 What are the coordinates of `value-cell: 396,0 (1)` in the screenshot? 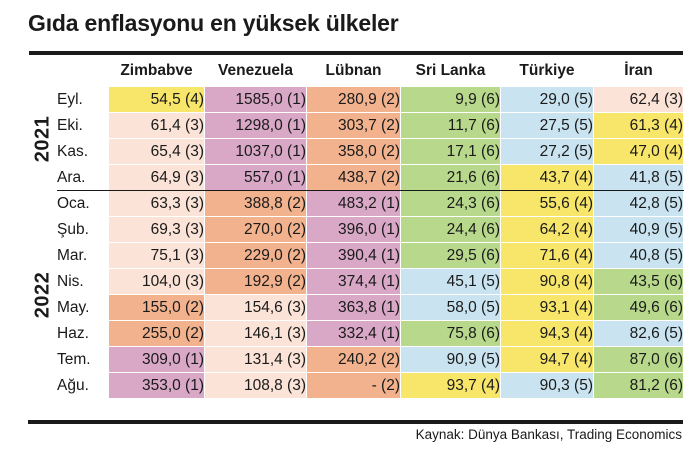 It's located at (353, 229).